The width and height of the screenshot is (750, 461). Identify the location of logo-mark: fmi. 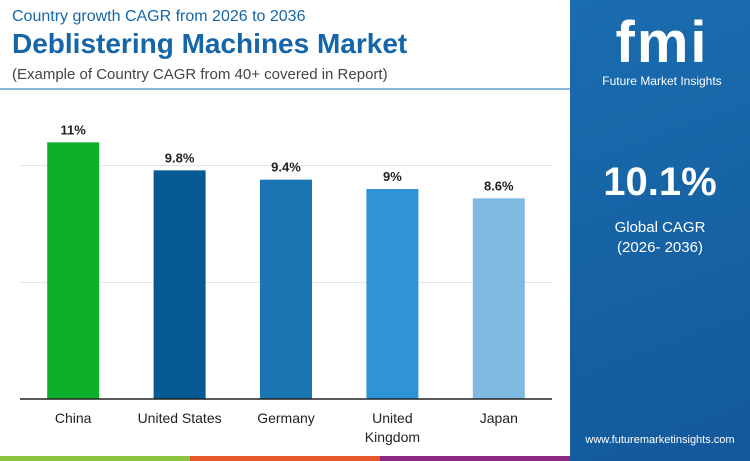
(662, 42).